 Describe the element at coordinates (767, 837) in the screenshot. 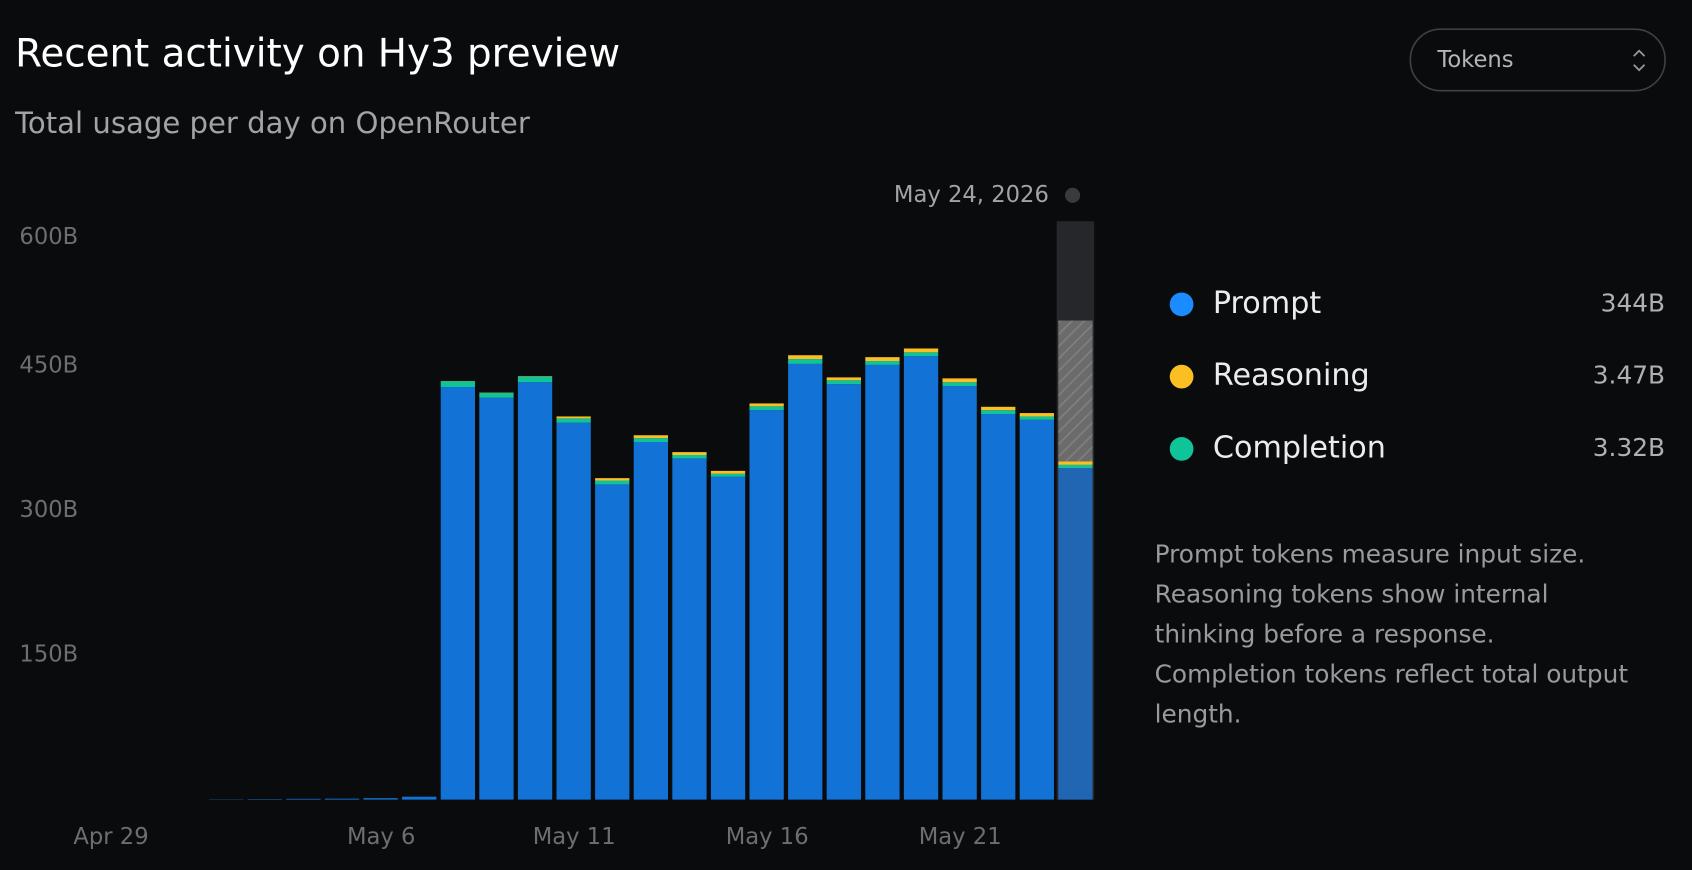

I see `x-tick-label: May 16` at that location.